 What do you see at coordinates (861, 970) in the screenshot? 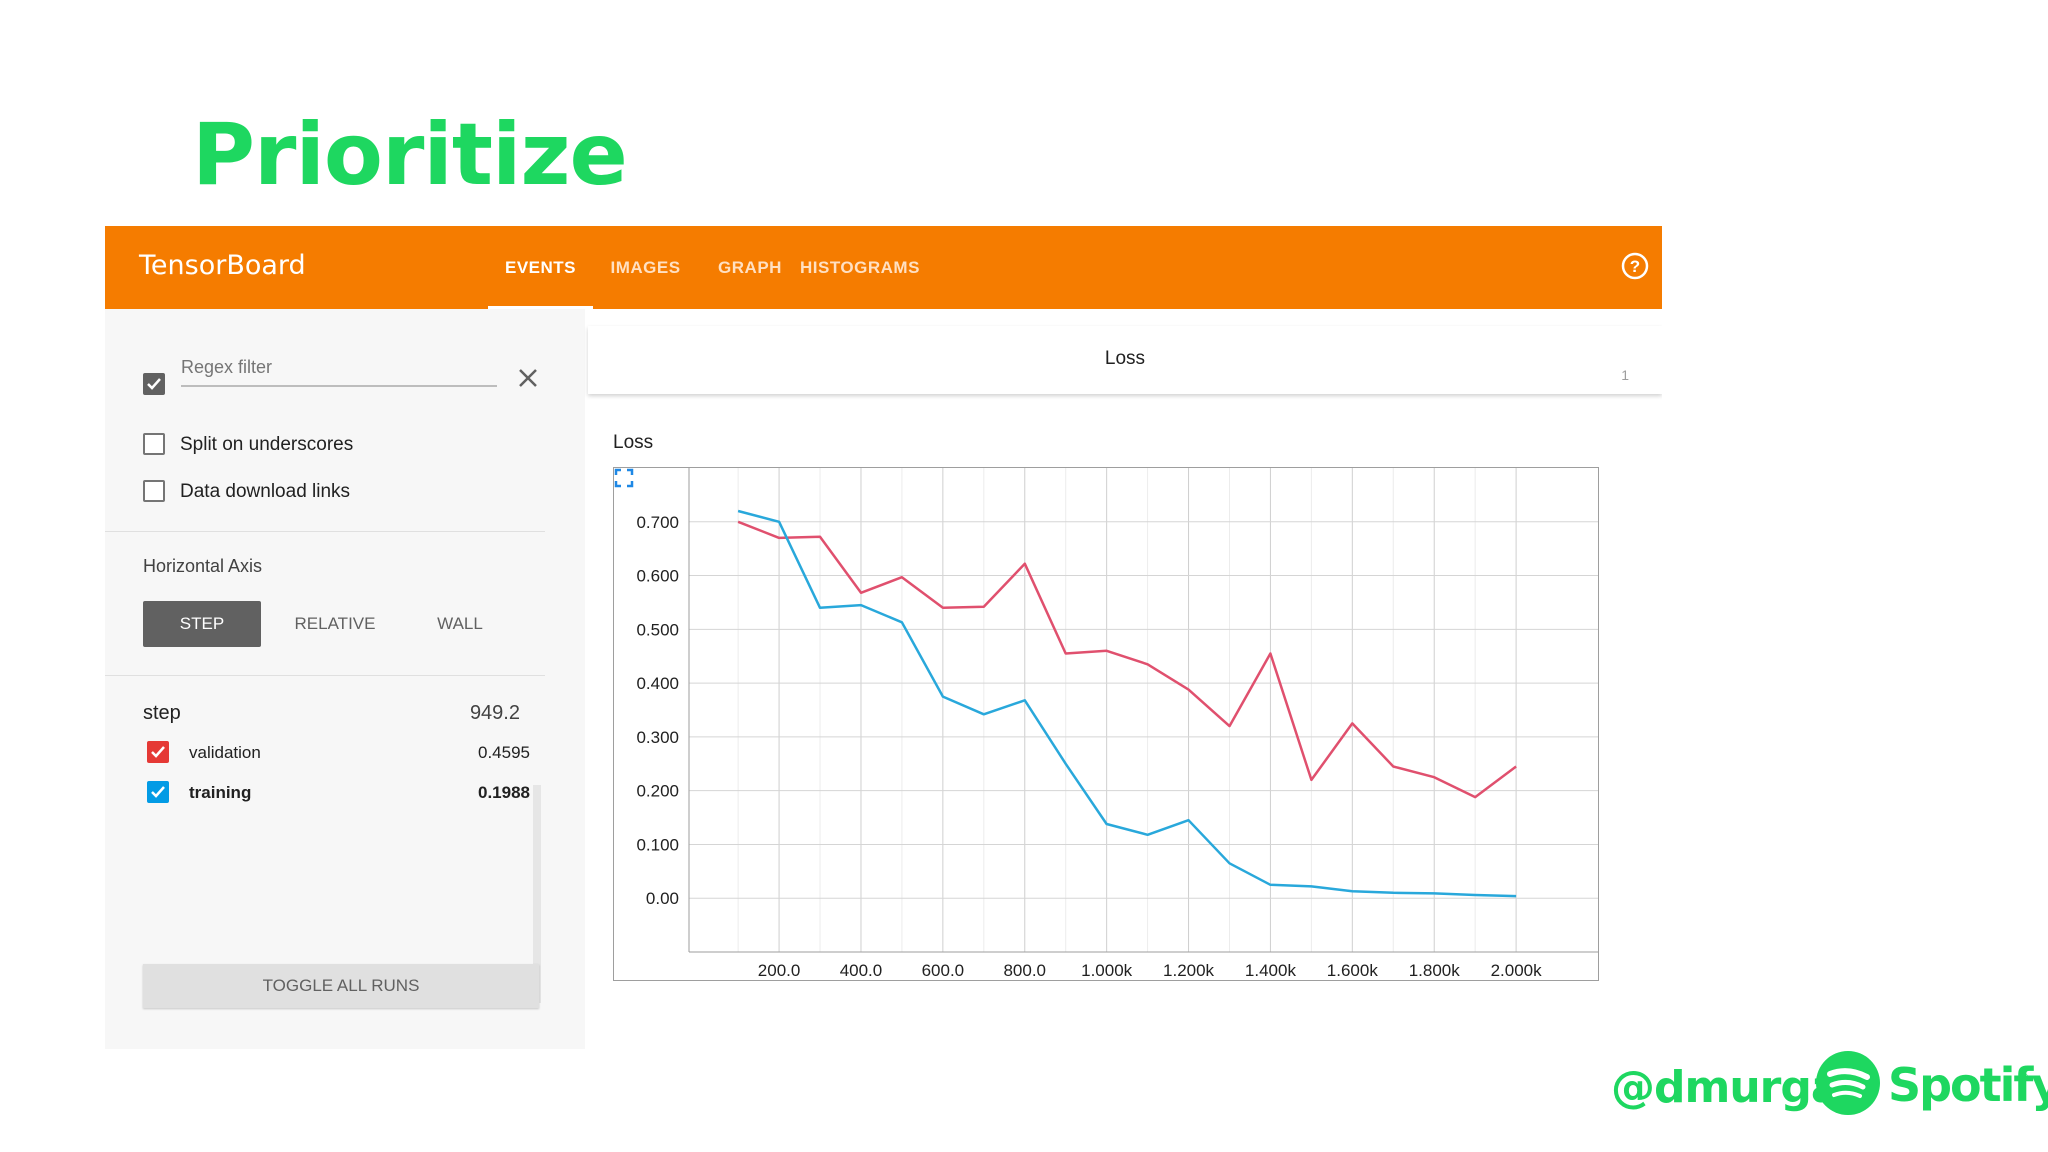
I see `x-tick-label: 400.0` at bounding box center [861, 970].